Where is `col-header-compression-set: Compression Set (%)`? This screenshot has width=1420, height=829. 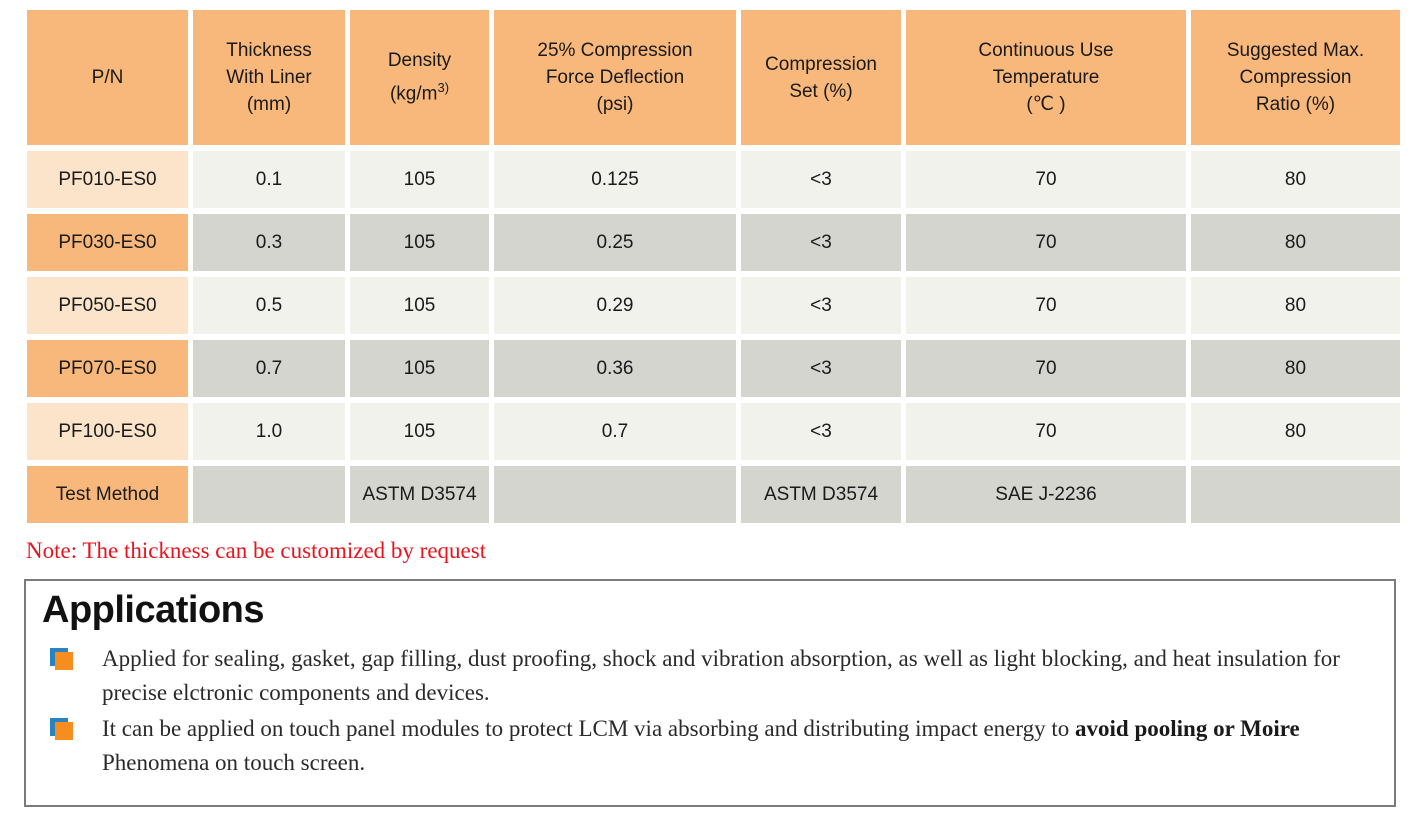
col-header-compression-set: Compression Set (%) is located at coordinates (821, 77).